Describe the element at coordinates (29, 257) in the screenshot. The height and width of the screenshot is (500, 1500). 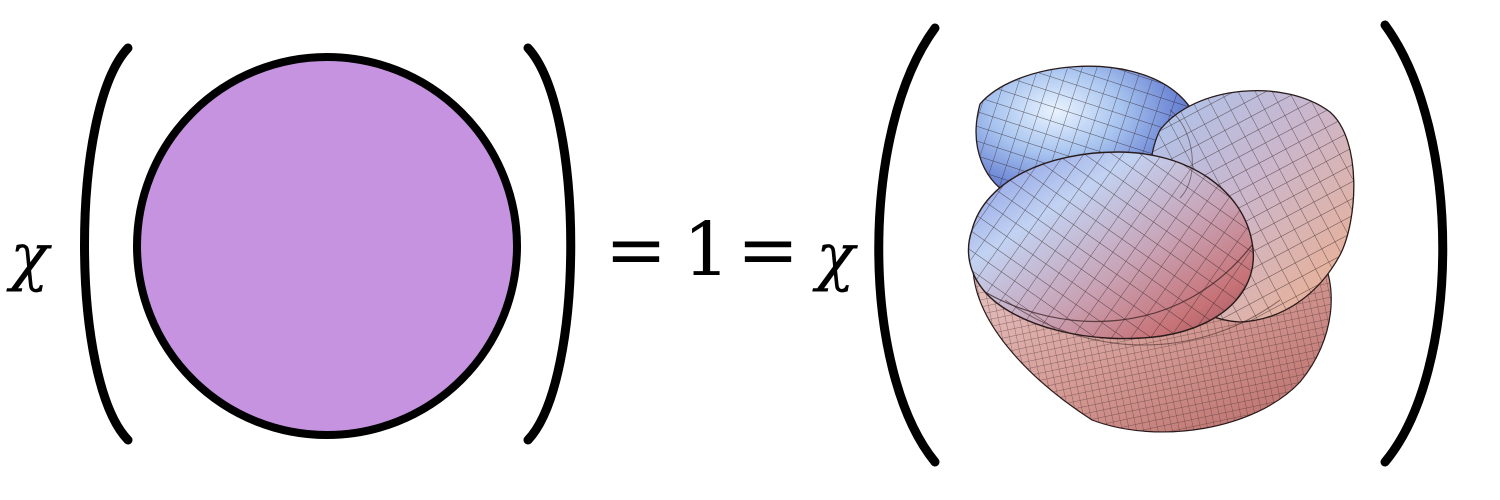
I see `chi-symbol-left: χ` at that location.